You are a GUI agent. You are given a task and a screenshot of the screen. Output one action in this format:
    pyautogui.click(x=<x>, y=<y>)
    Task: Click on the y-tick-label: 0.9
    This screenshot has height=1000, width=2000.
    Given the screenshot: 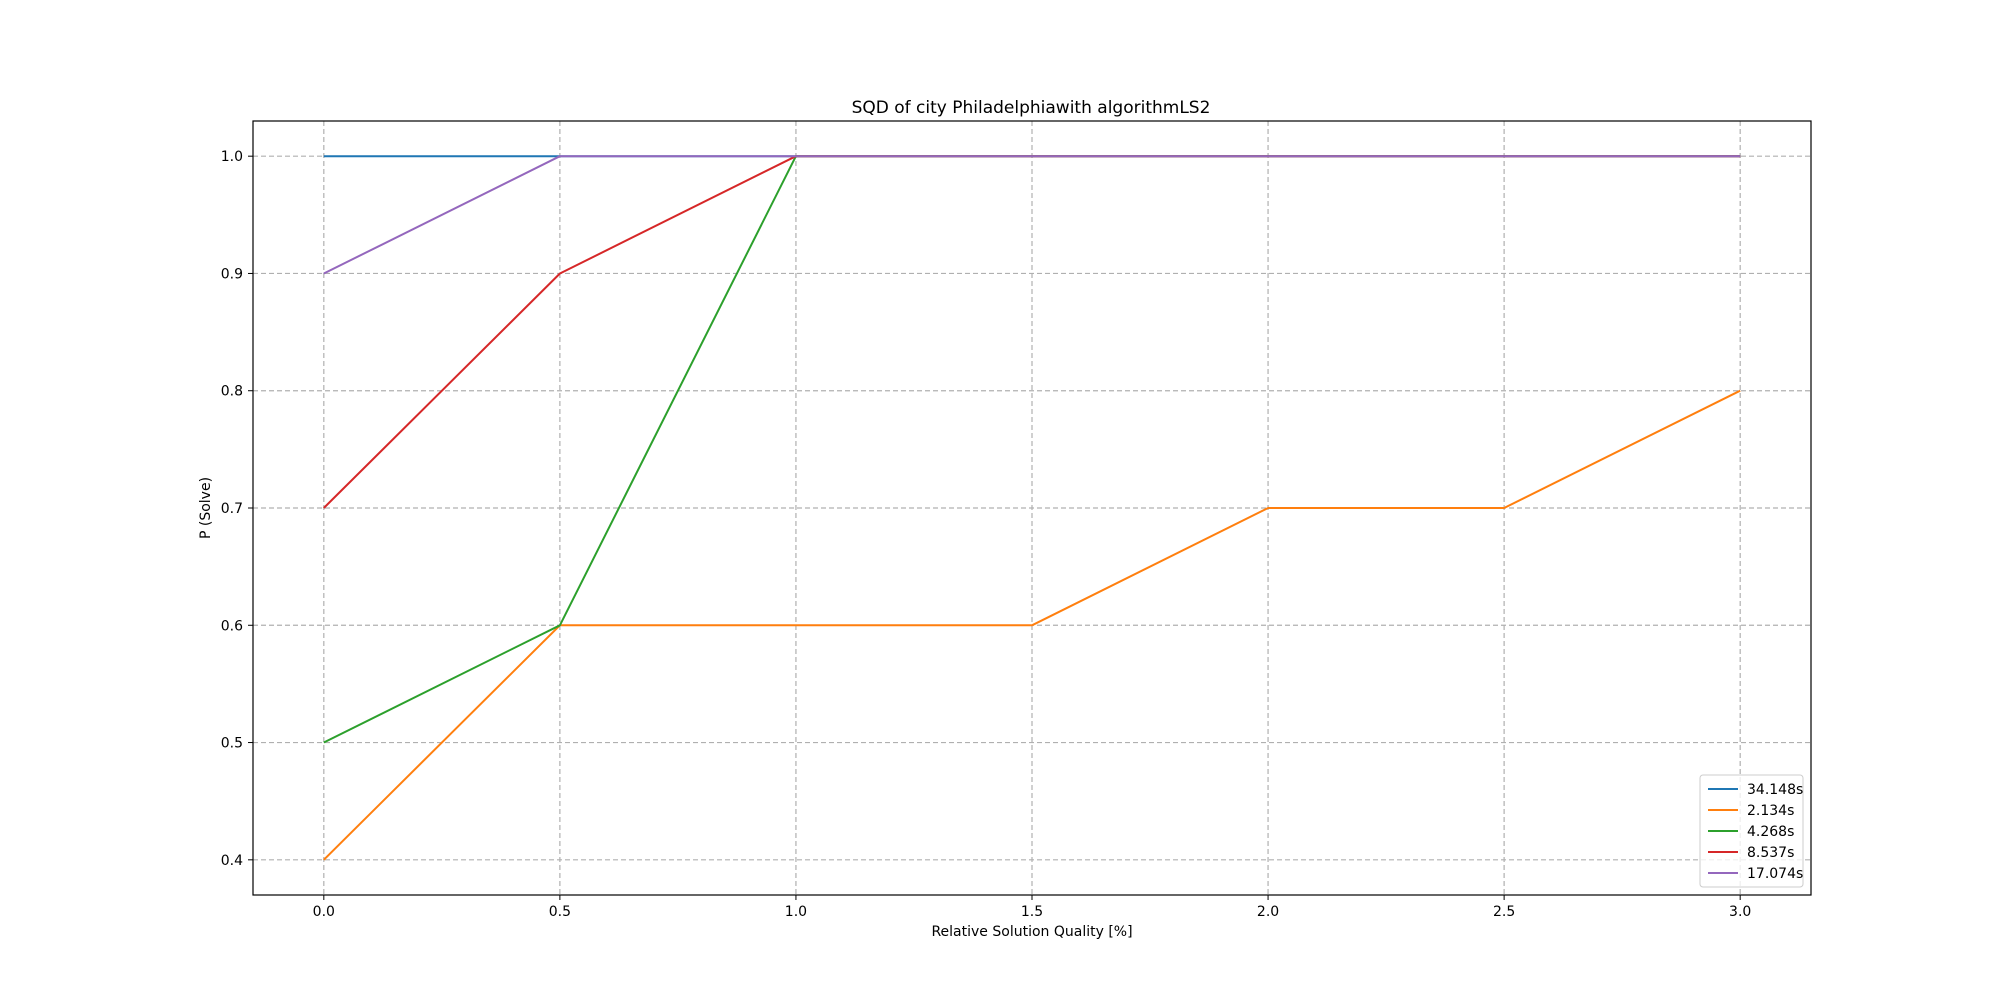 What is the action you would take?
    pyautogui.click(x=232, y=274)
    